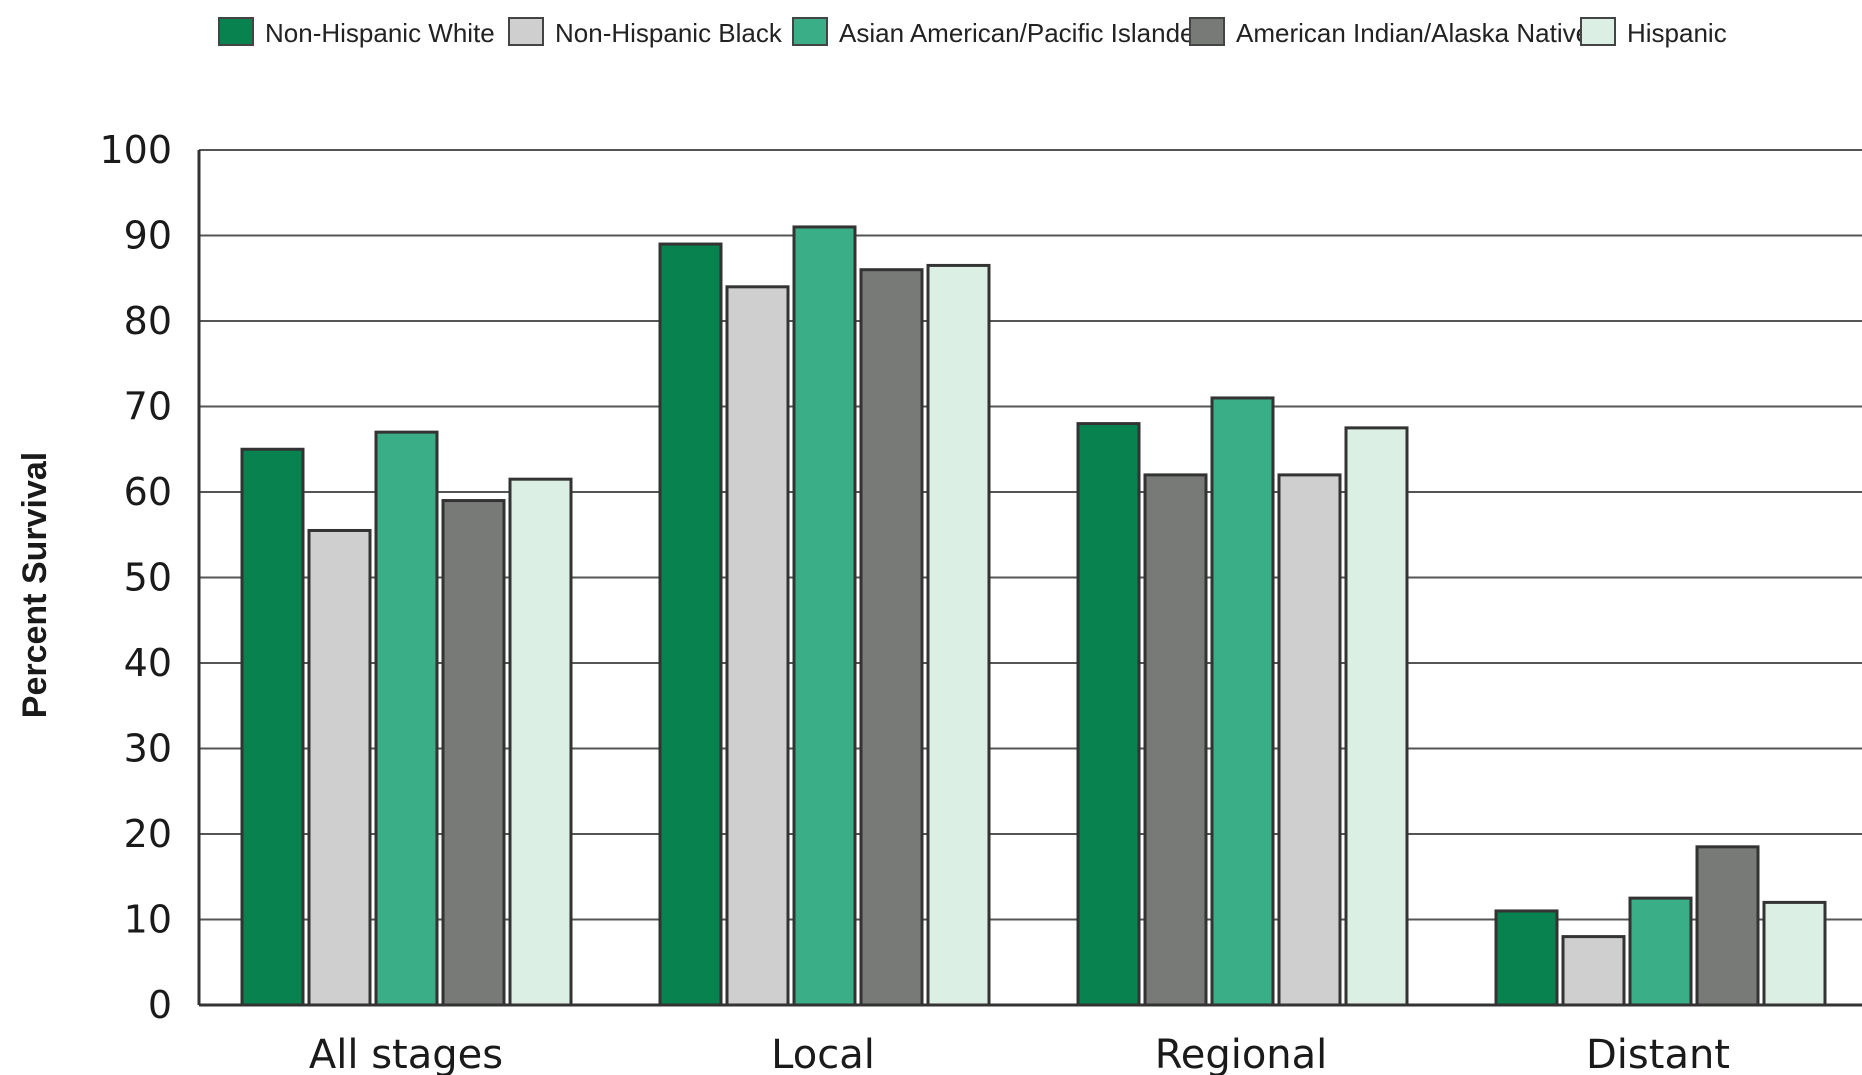 The image size is (1862, 1075). I want to click on y-tick-label: 80, so click(148, 321).